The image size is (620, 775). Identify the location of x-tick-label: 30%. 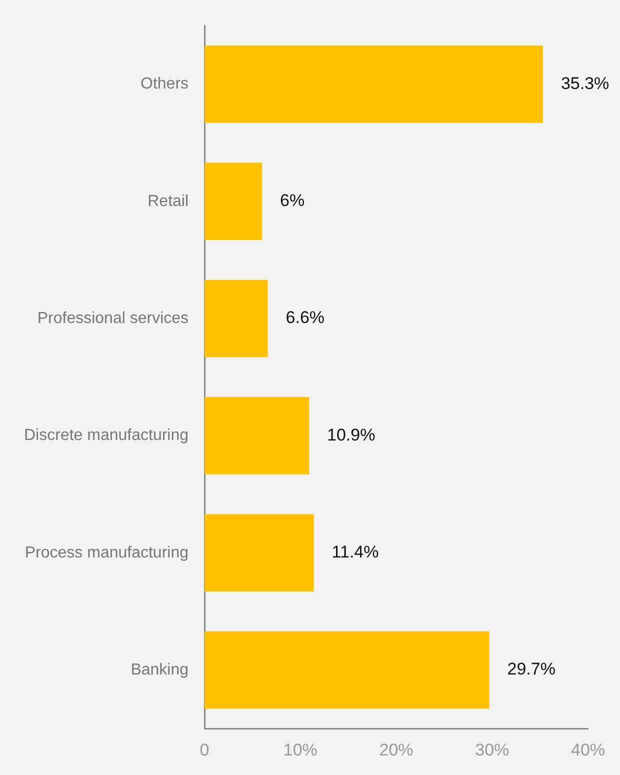
(492, 750).